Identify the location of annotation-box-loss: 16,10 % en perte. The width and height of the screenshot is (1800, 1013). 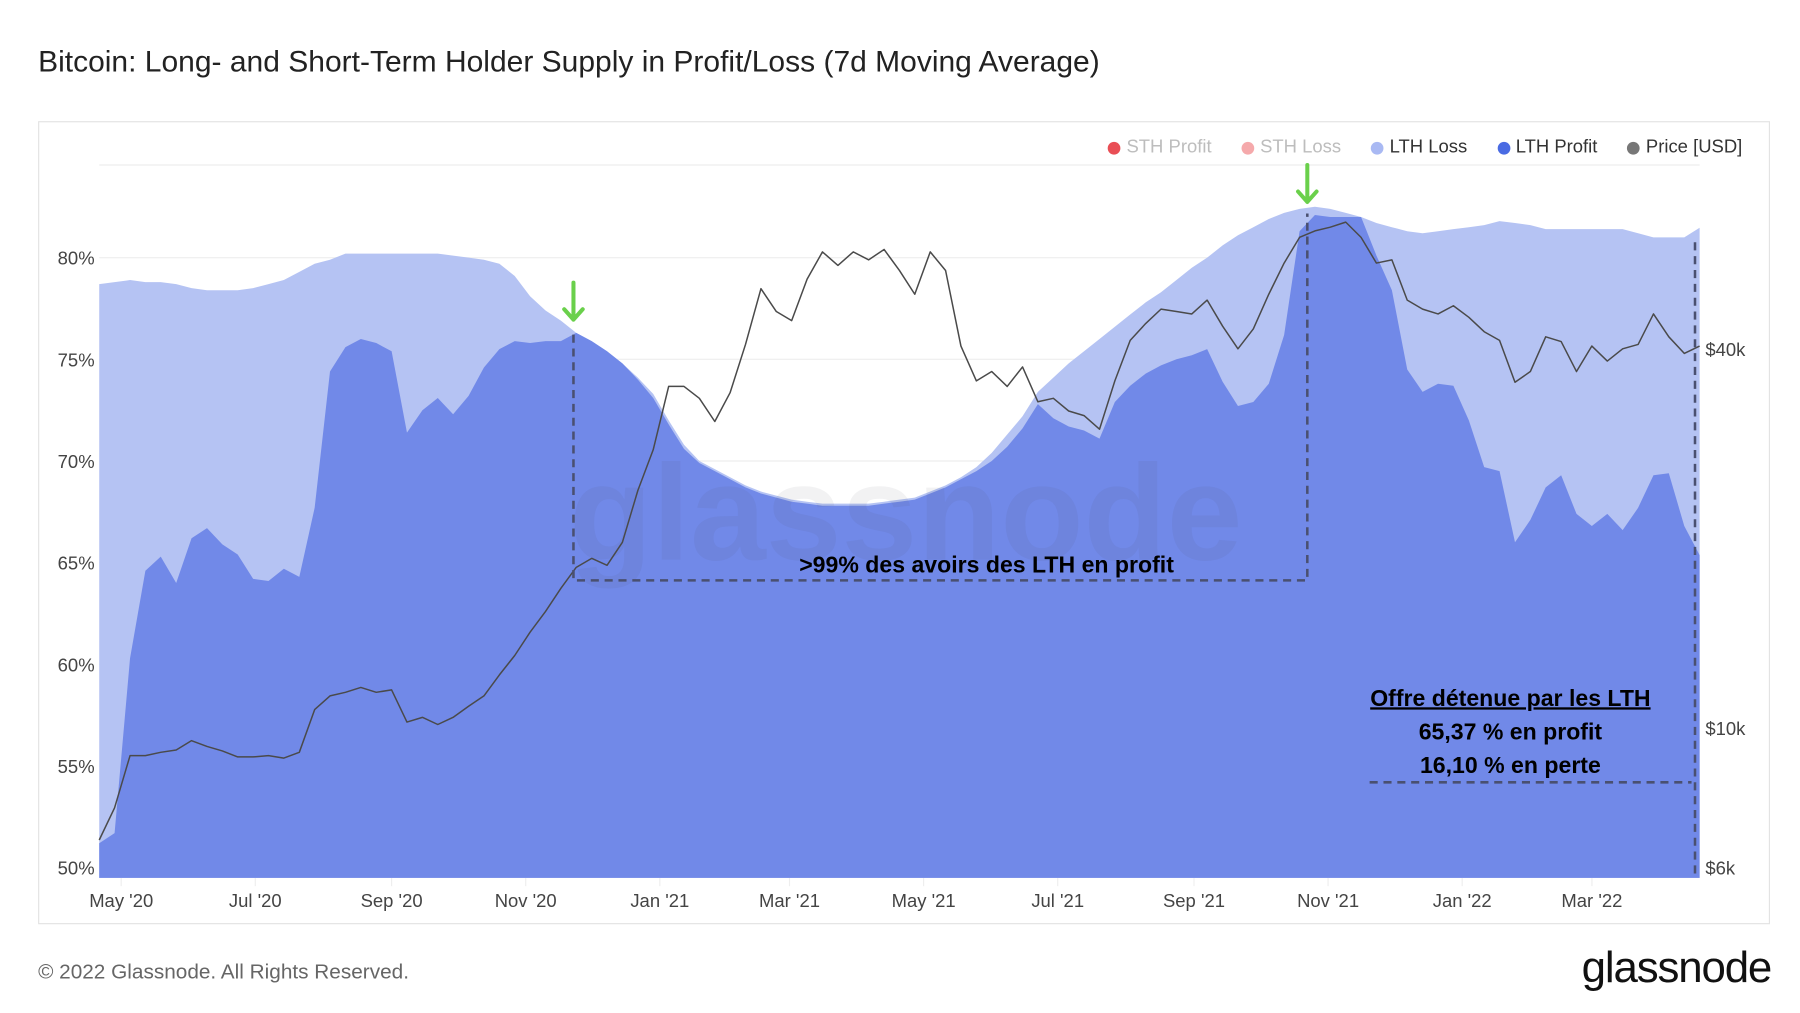
(1510, 766).